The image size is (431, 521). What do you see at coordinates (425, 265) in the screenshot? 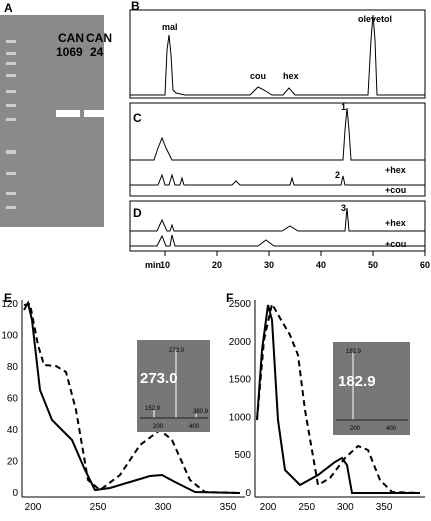
I see `x-tick-label: 60` at bounding box center [425, 265].